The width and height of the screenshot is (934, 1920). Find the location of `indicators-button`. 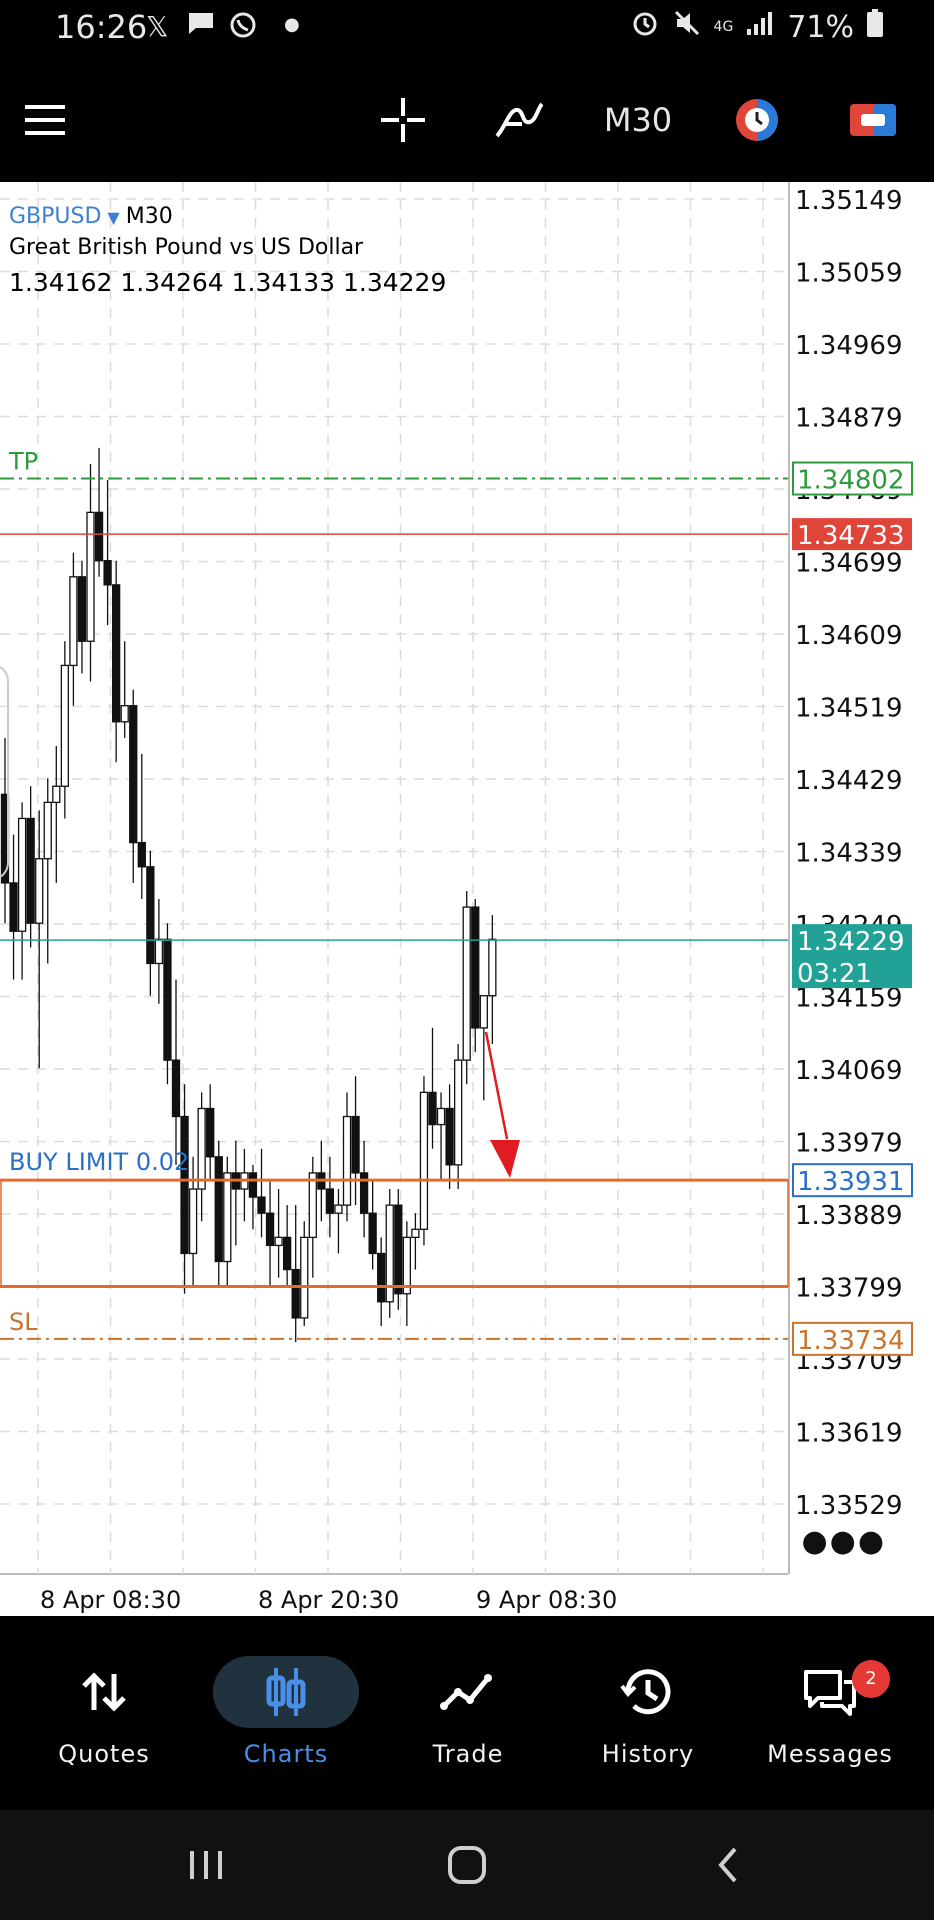

indicators-button is located at coordinates (519, 120).